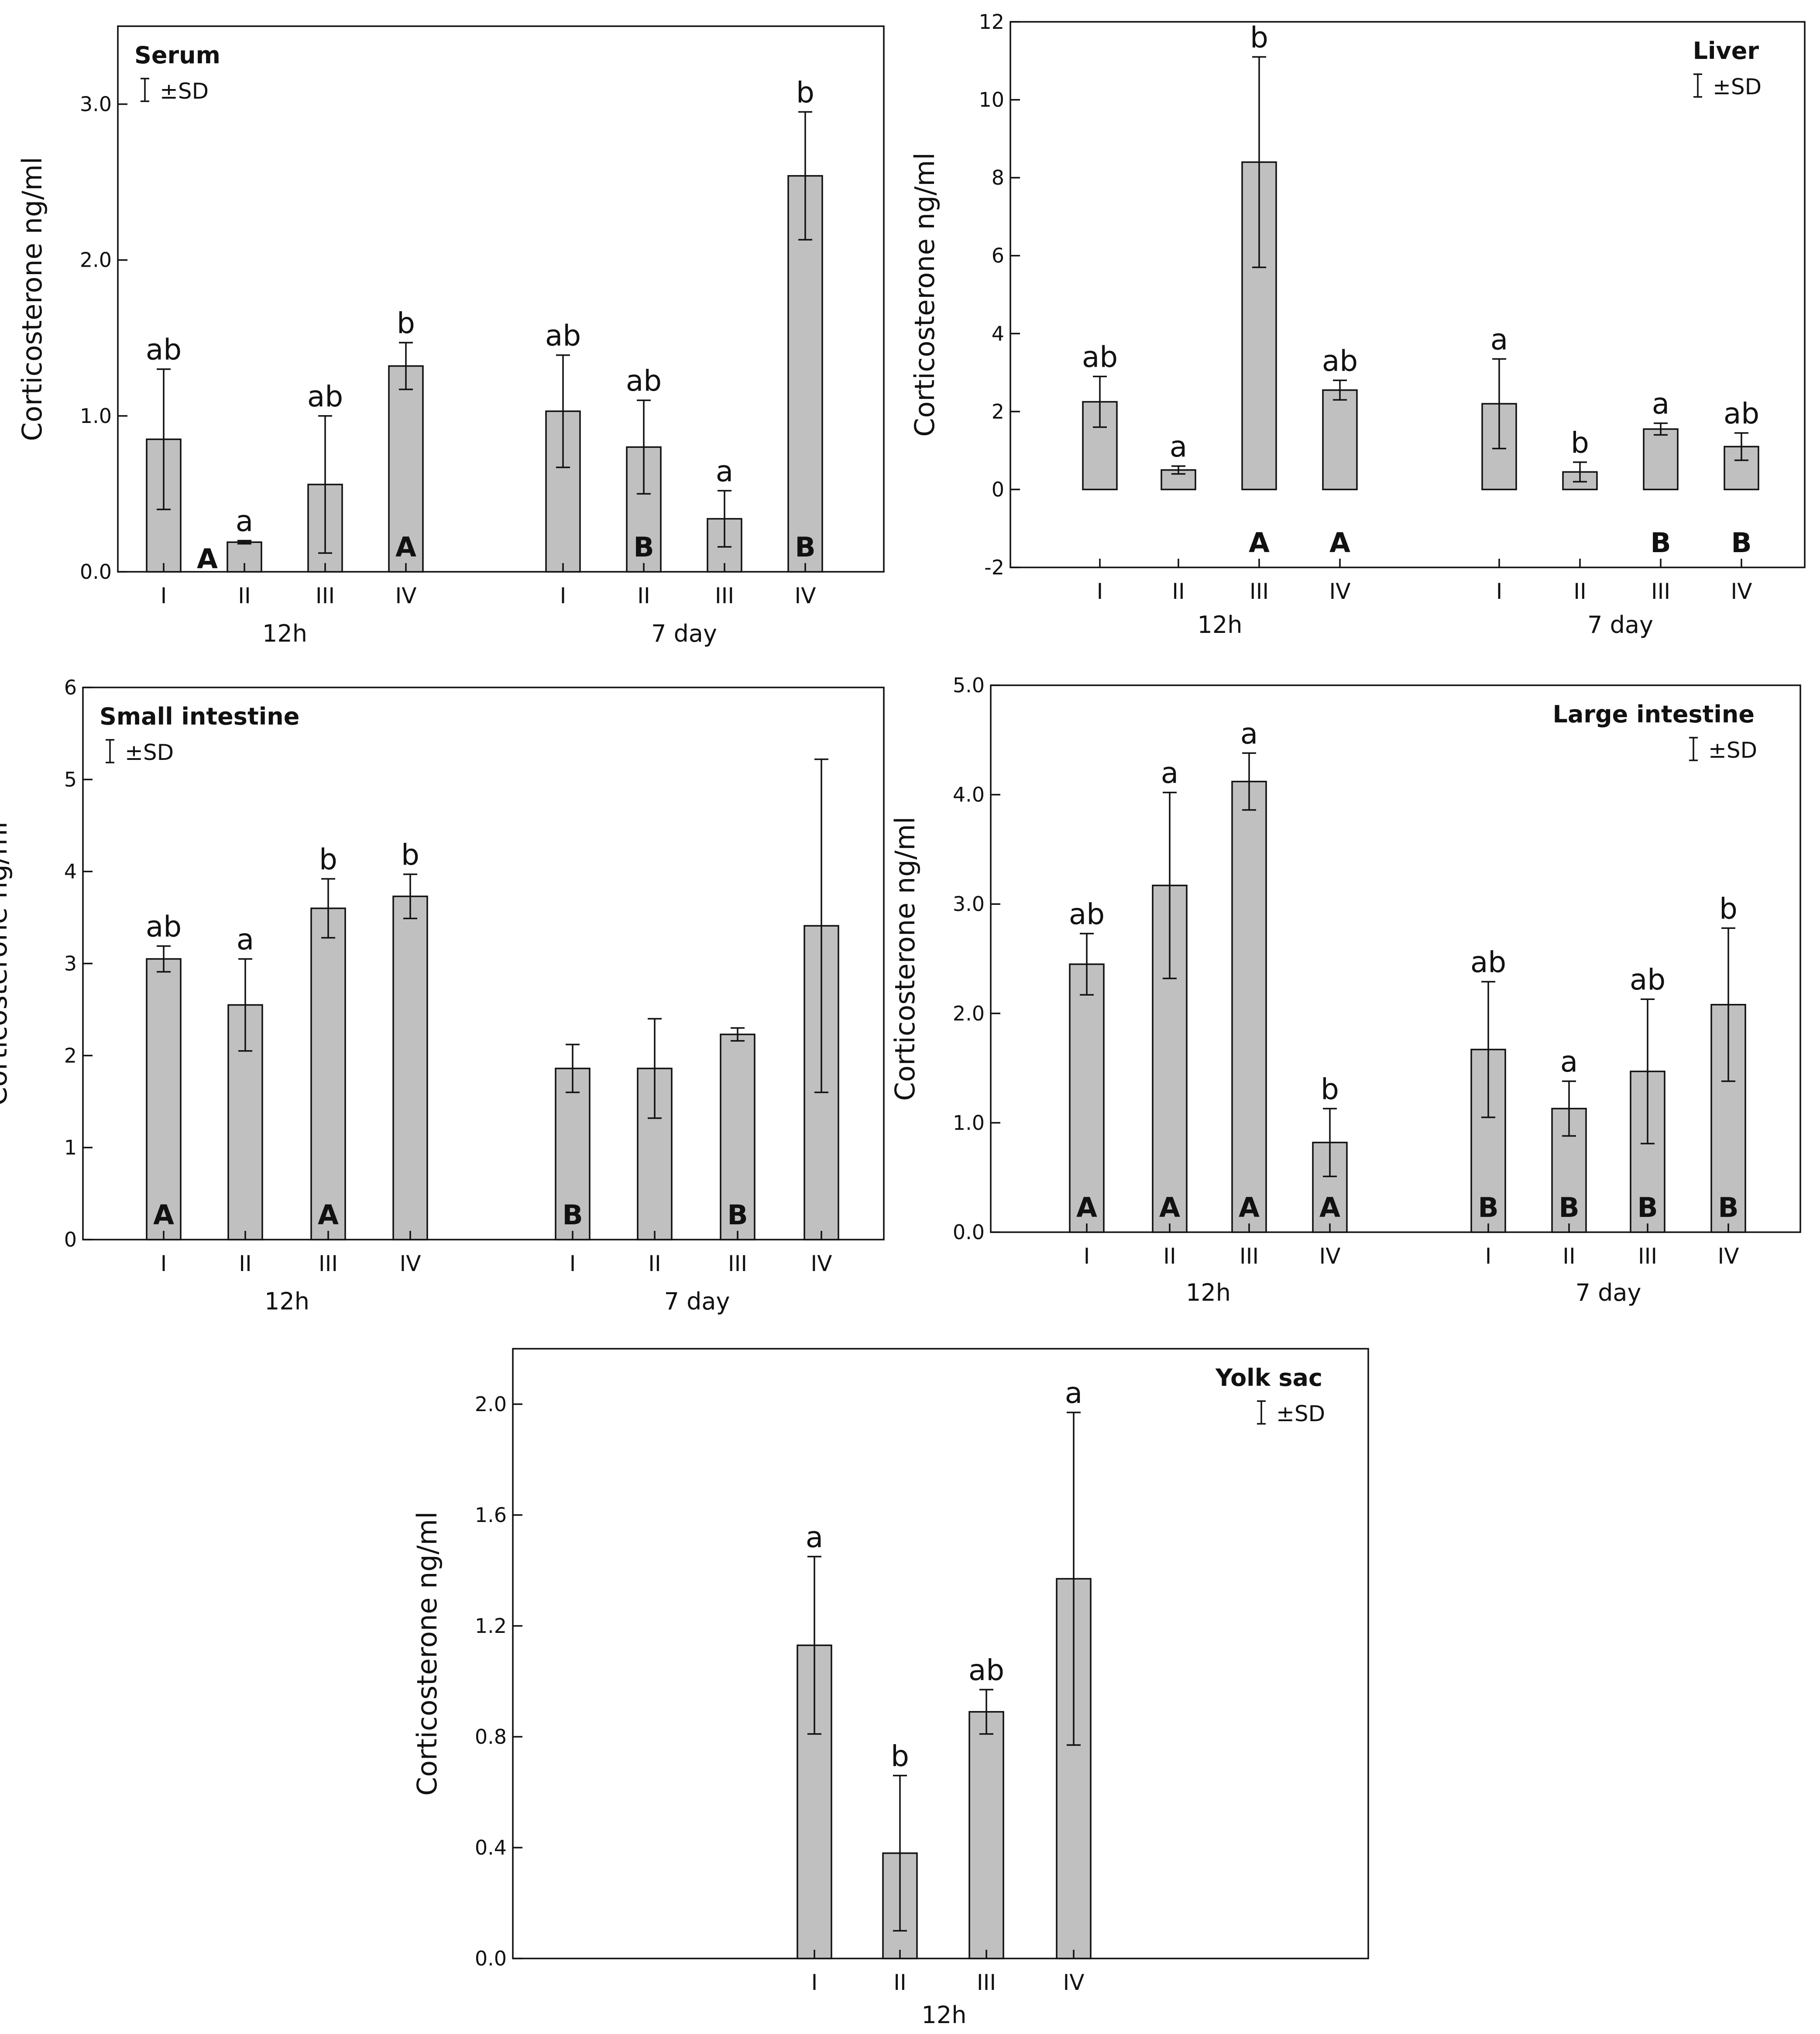 This screenshot has width=1820, height=2034. What do you see at coordinates (491, 1515) in the screenshot?
I see `y-tick-label: 1.6` at bounding box center [491, 1515].